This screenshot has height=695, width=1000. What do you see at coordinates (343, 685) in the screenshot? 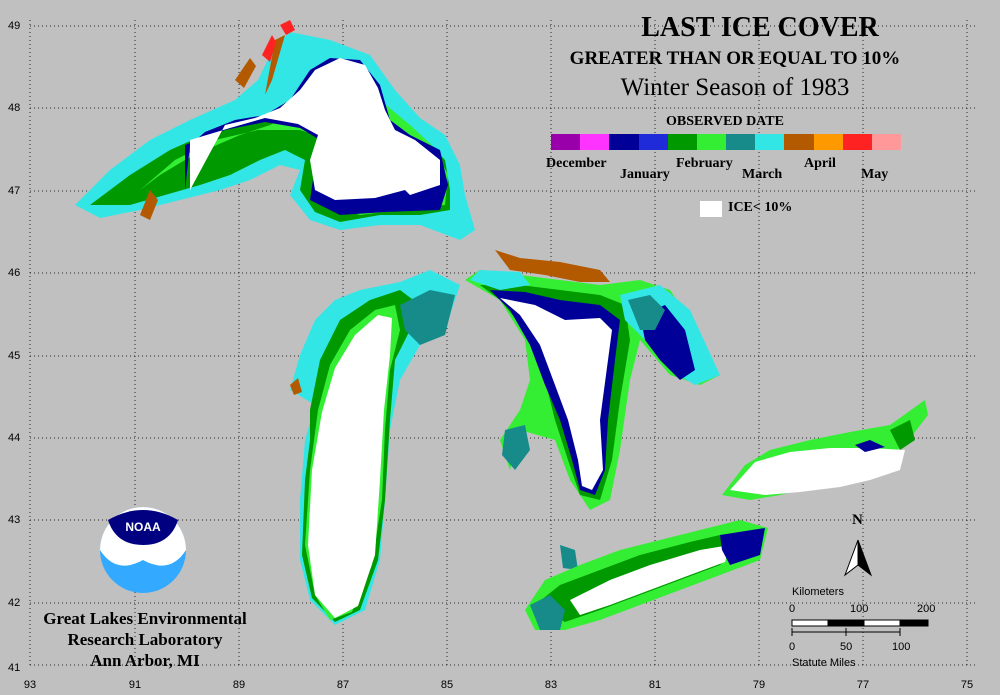
I see `lon-label-87: 87` at bounding box center [343, 685].